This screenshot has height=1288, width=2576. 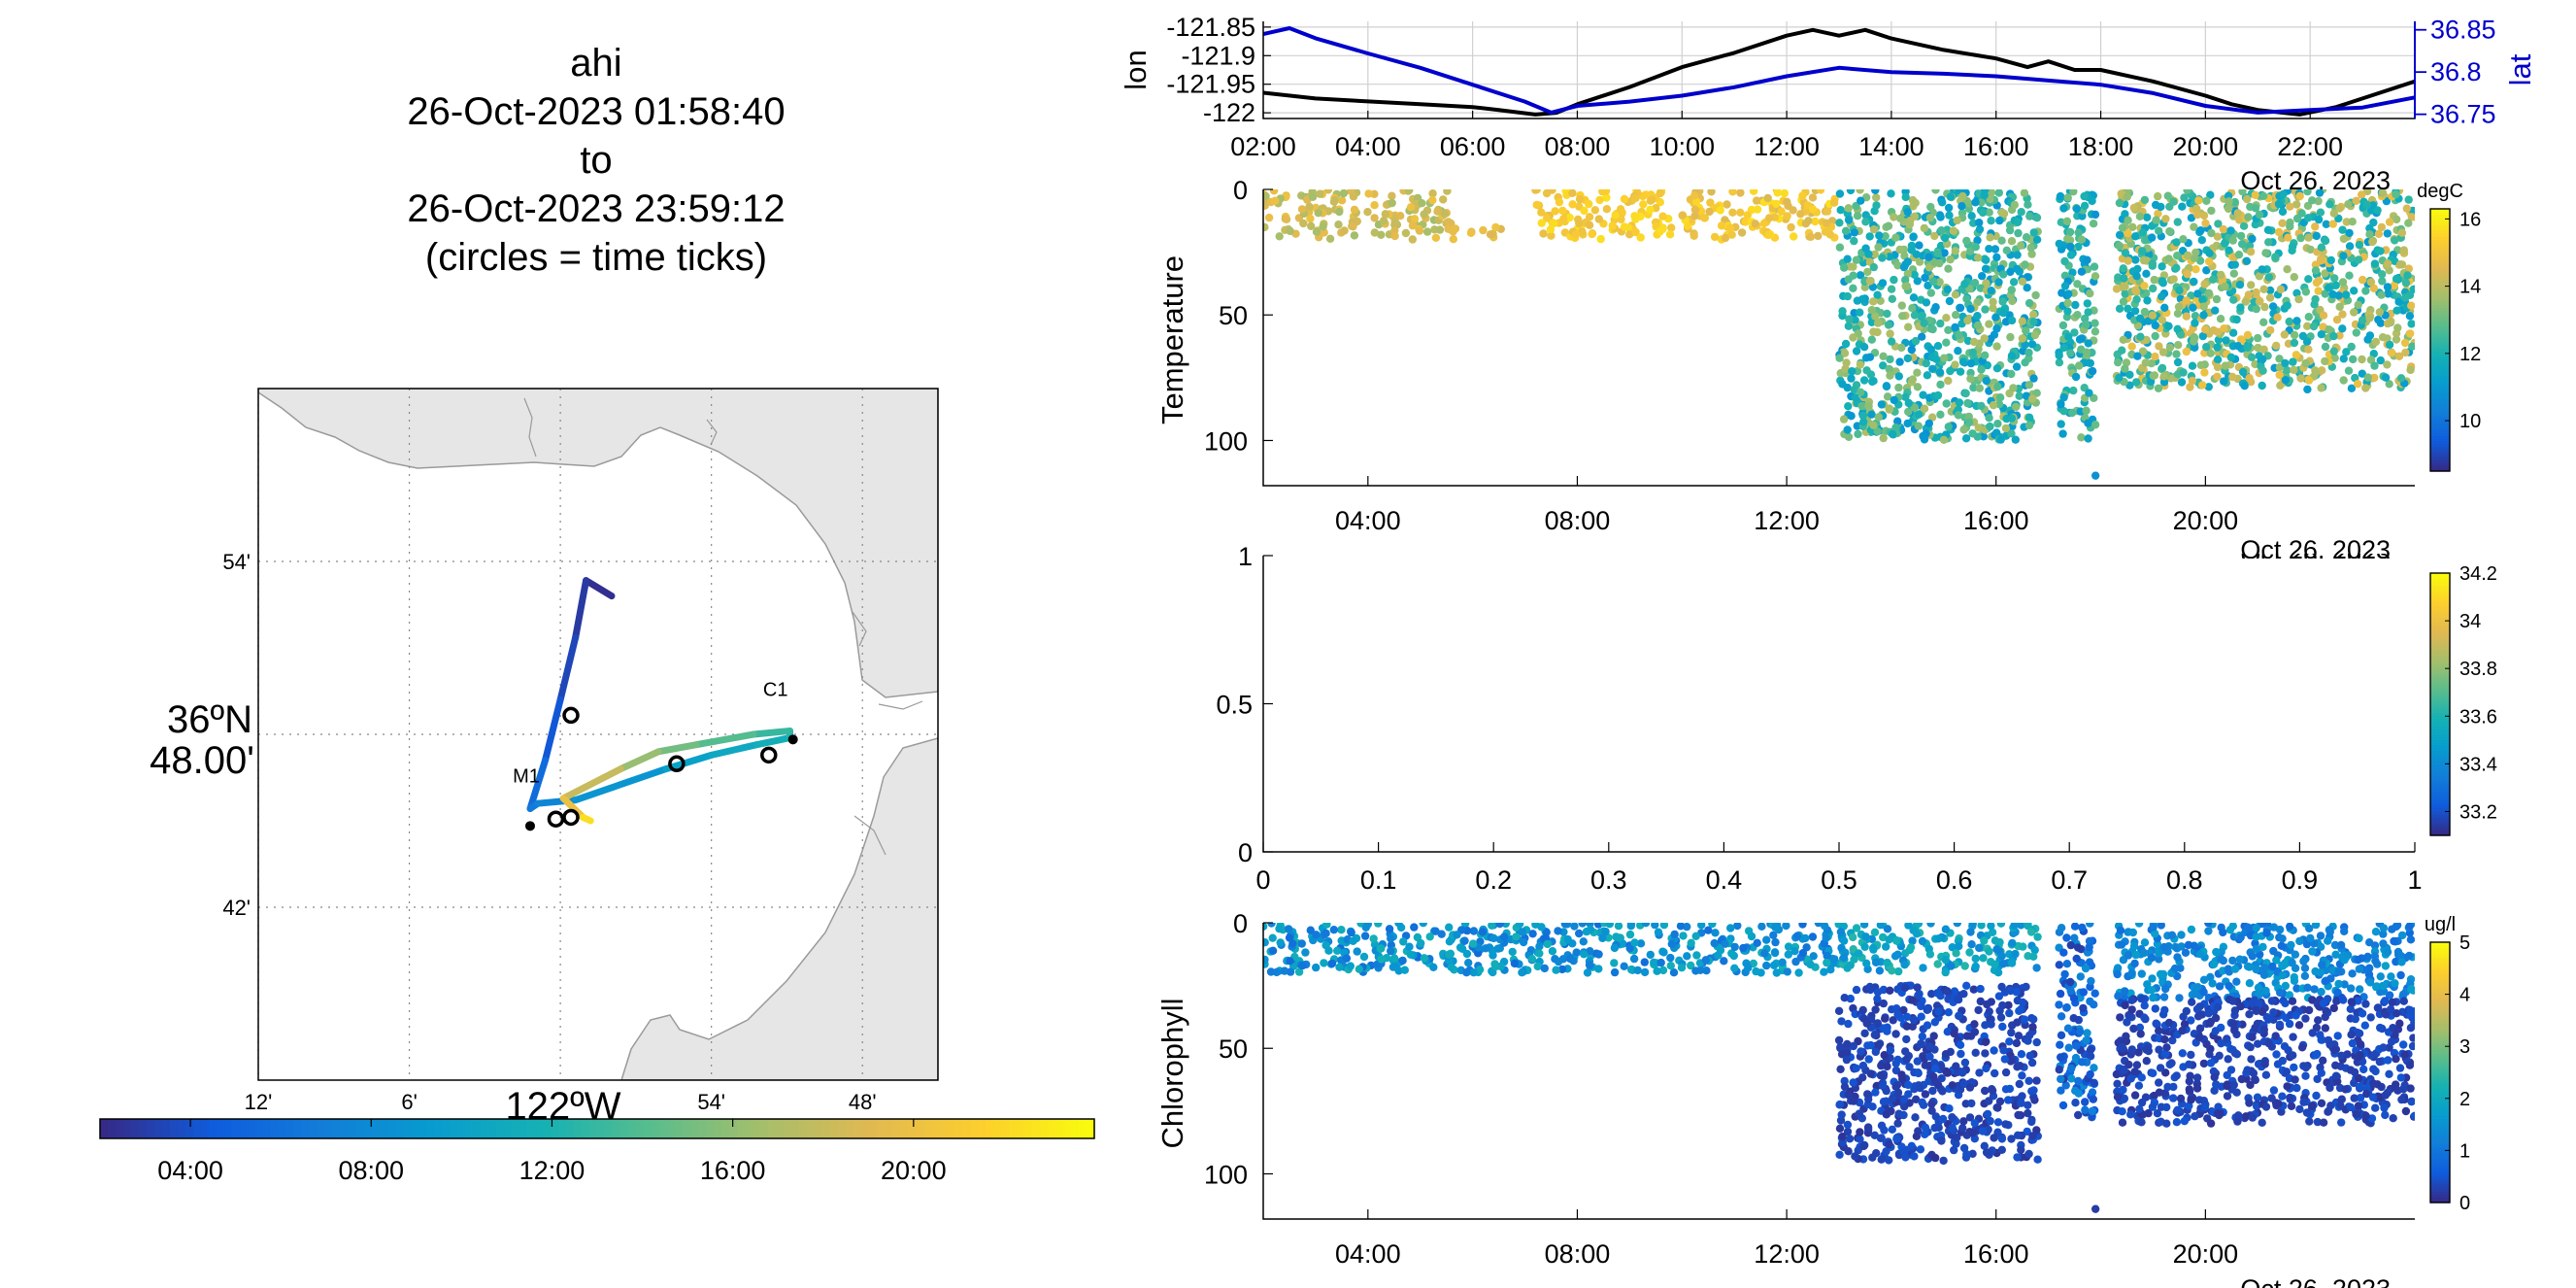 I want to click on station-marker, so click(x=793, y=739).